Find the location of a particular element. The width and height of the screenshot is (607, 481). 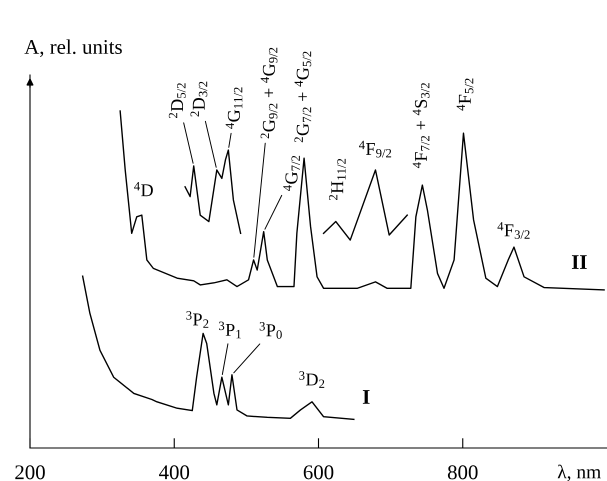

annotation: $^{3}$P$_{1}$ is located at coordinates (230, 330).